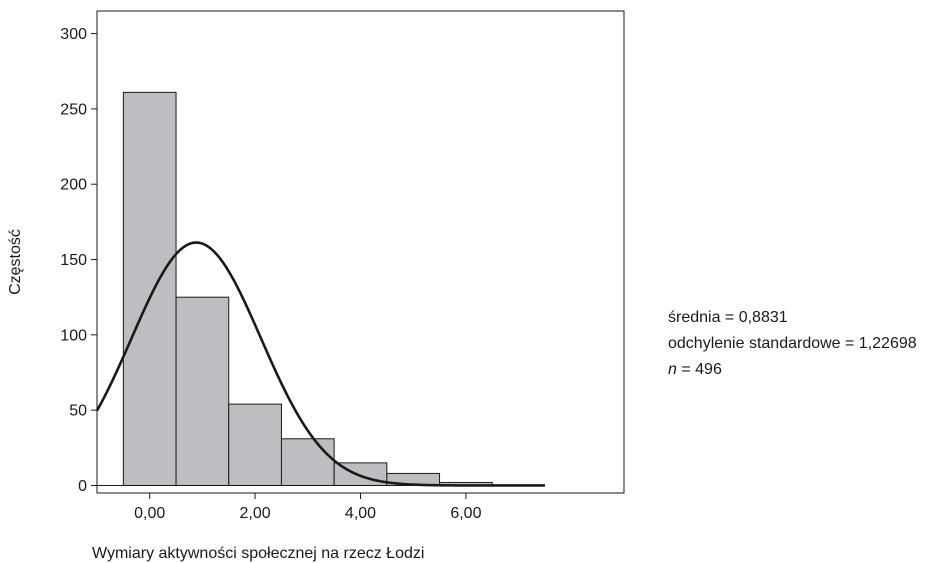  I want to click on y-axis-title: Częstość, so click(15, 262).